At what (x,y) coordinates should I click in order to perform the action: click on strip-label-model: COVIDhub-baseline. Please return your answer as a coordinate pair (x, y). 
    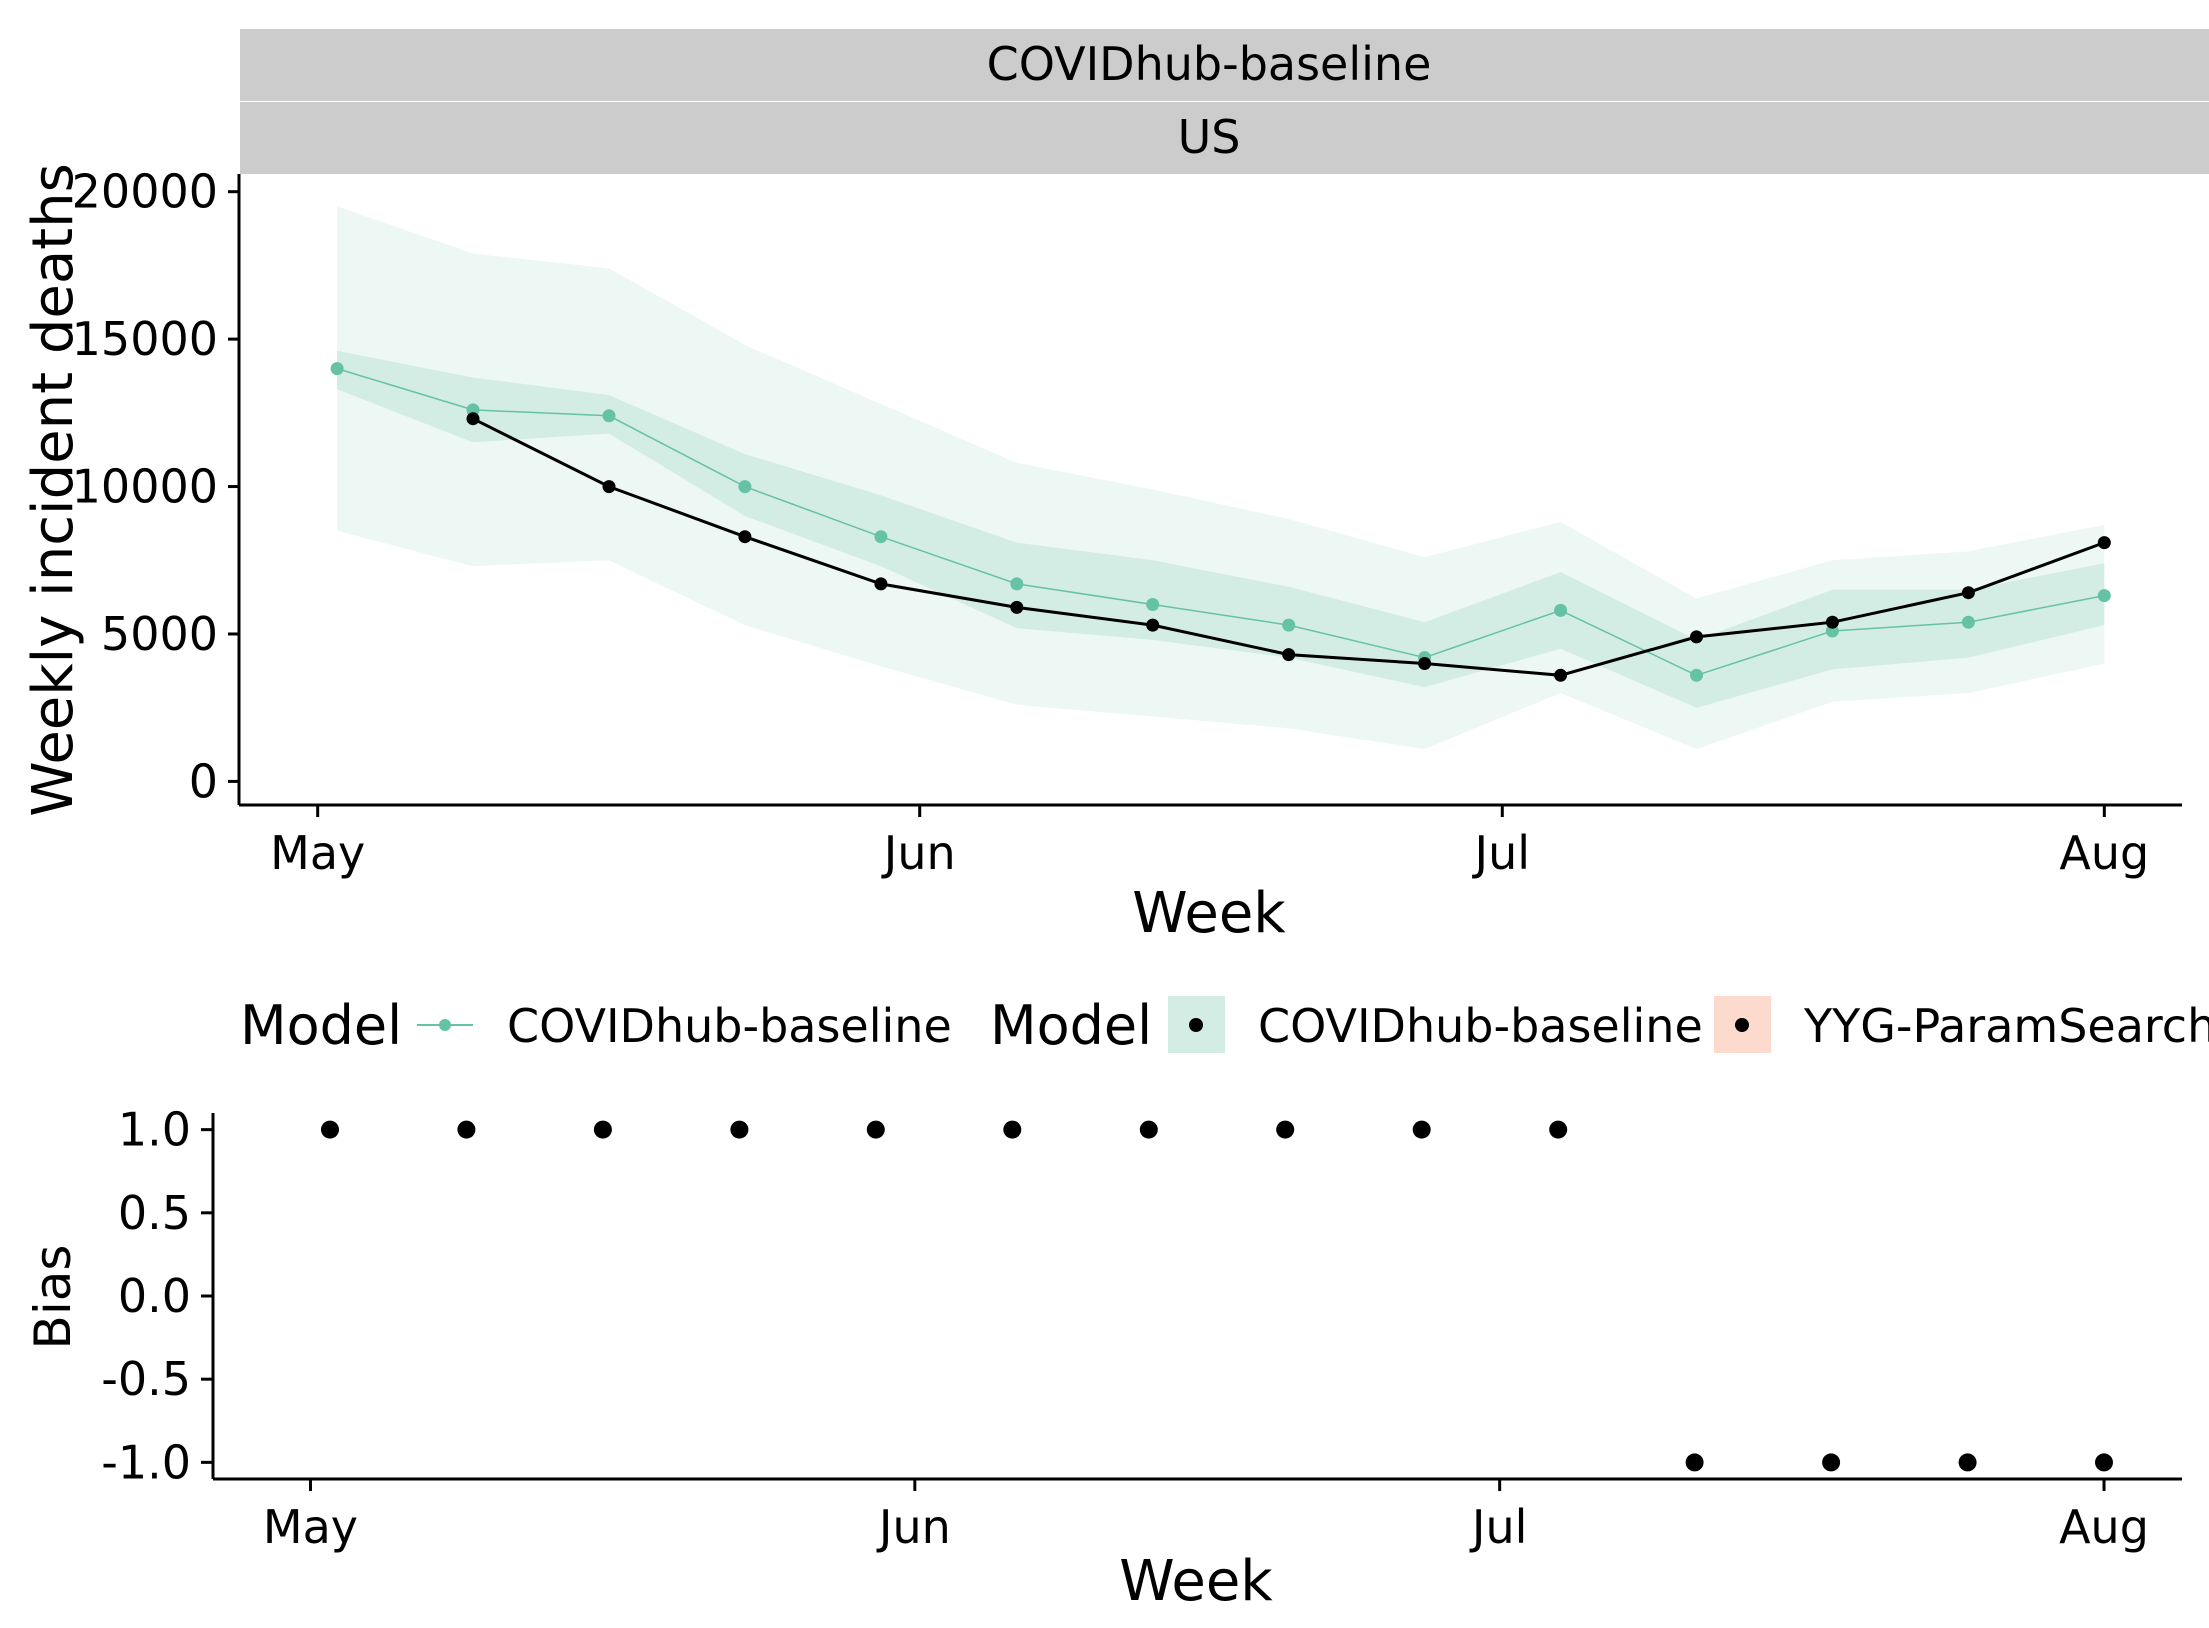
    Looking at the image, I should click on (1209, 64).